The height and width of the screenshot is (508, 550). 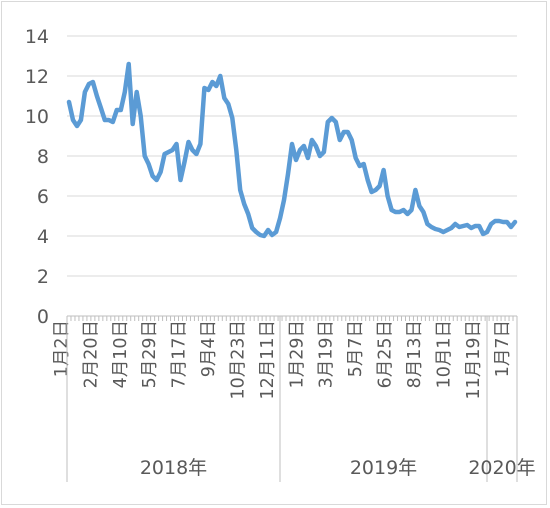 What do you see at coordinates (297, 354) in the screenshot?
I see `x-tick-label: 1月29日` at bounding box center [297, 354].